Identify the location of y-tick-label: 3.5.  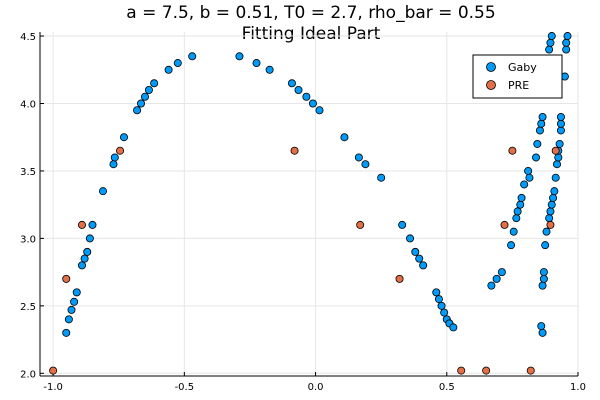
(28, 172).